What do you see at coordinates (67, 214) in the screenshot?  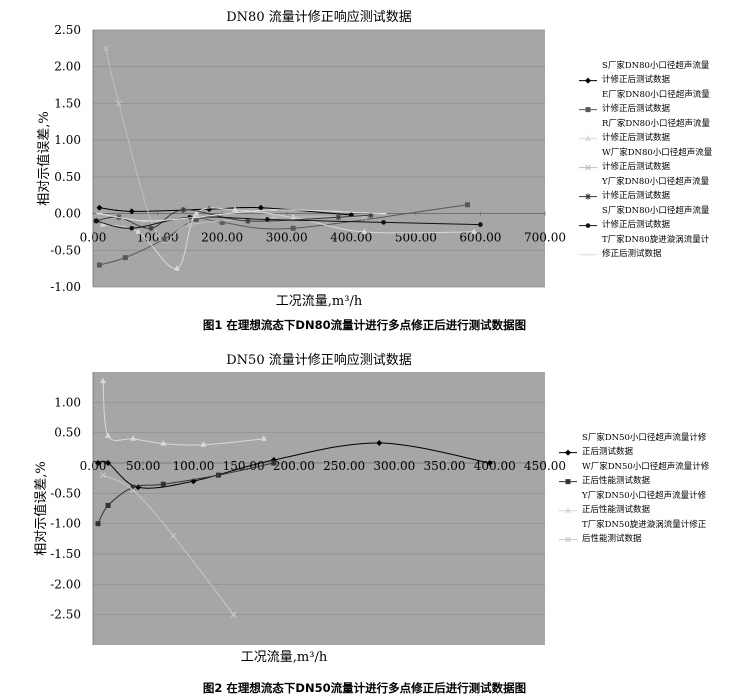 I see `y-tick-label: 0.00` at bounding box center [67, 214].